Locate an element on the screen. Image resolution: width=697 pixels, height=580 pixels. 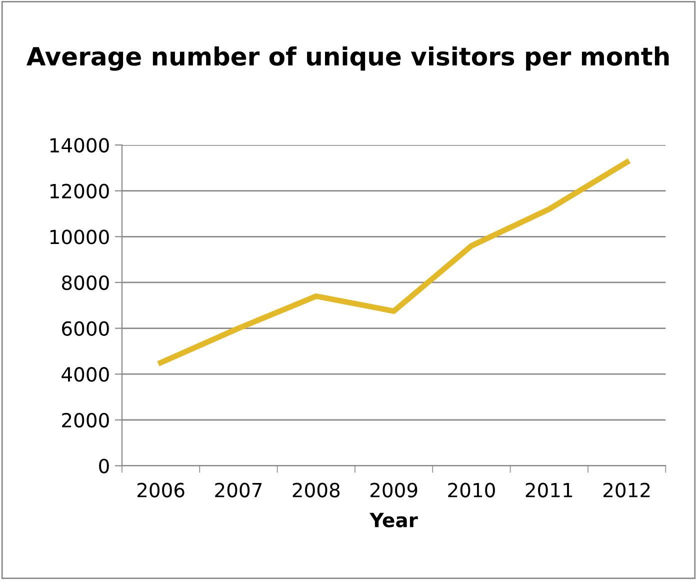
chart-title: Average number of unique visitors per month is located at coordinates (347, 58).